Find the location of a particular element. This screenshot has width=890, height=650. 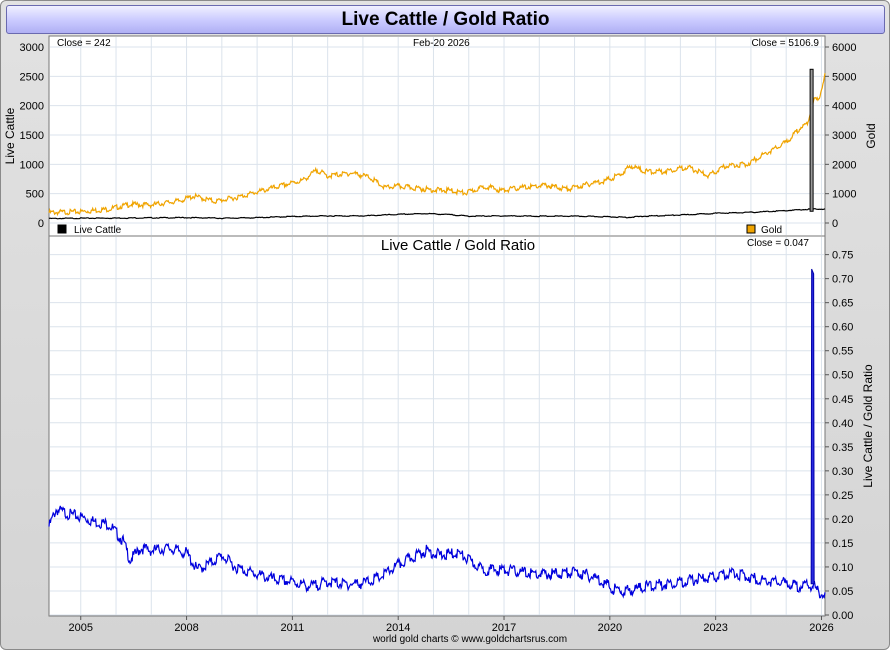

ratio-axis-tick-label: 0.35 is located at coordinates (842, 448).